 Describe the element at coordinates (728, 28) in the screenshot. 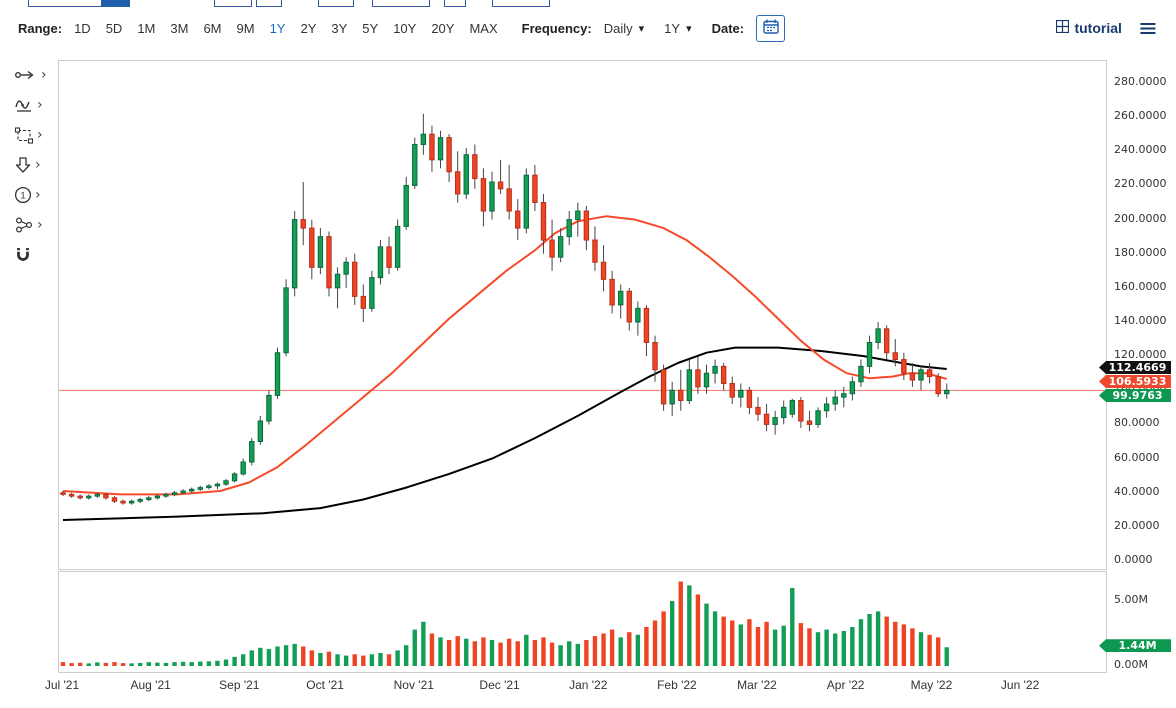

I see `date-label: Date:` at that location.